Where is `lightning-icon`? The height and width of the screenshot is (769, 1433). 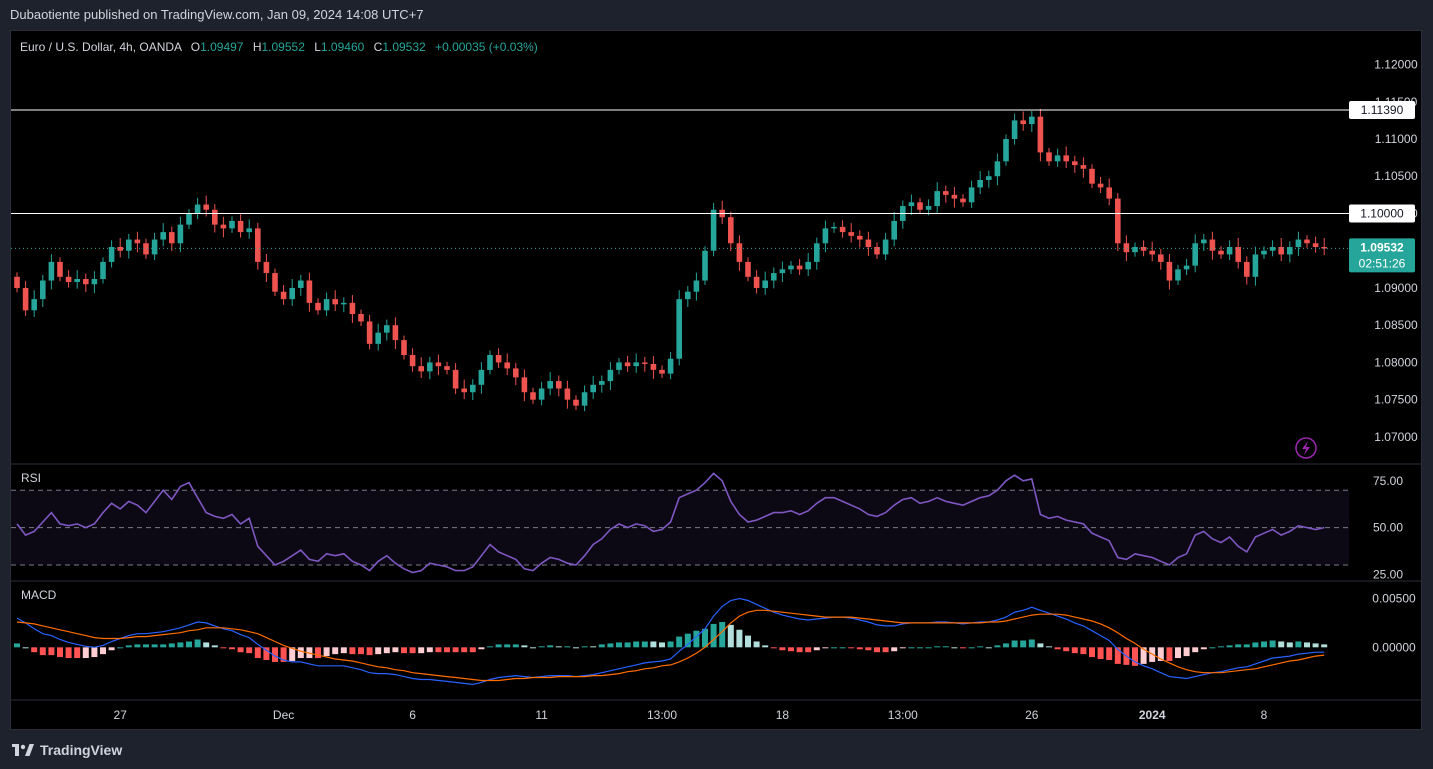 lightning-icon is located at coordinates (1306, 448).